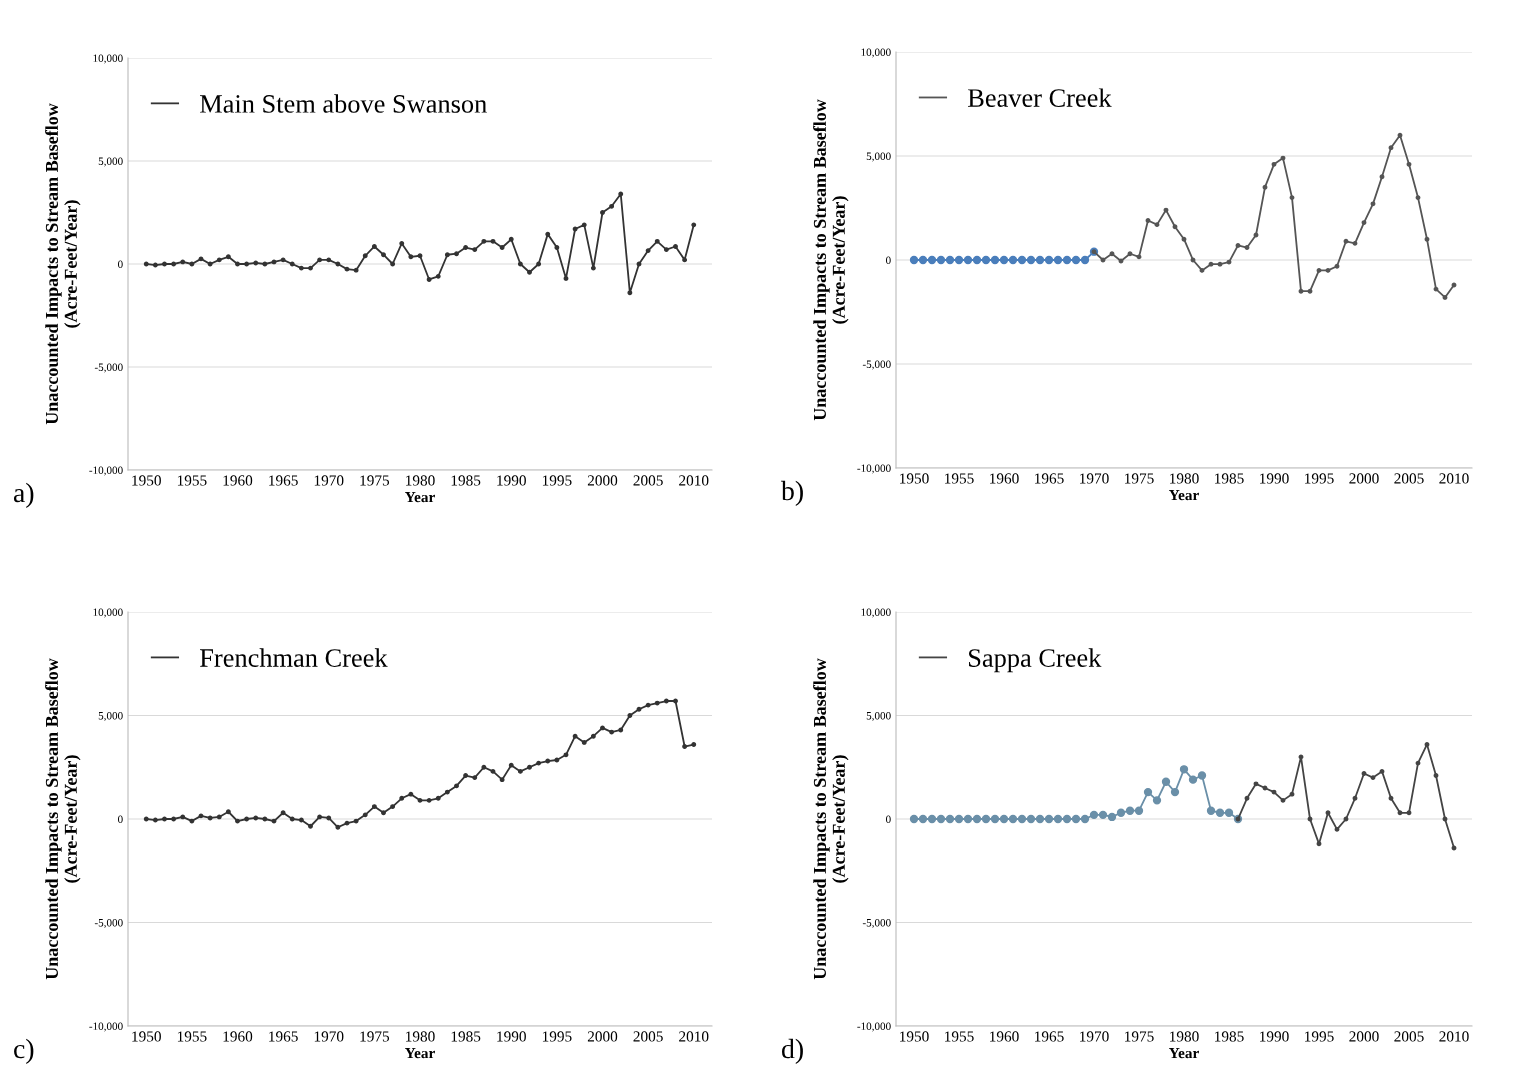 The image size is (1524, 1084). I want to click on text: c), so click(24, 1051).